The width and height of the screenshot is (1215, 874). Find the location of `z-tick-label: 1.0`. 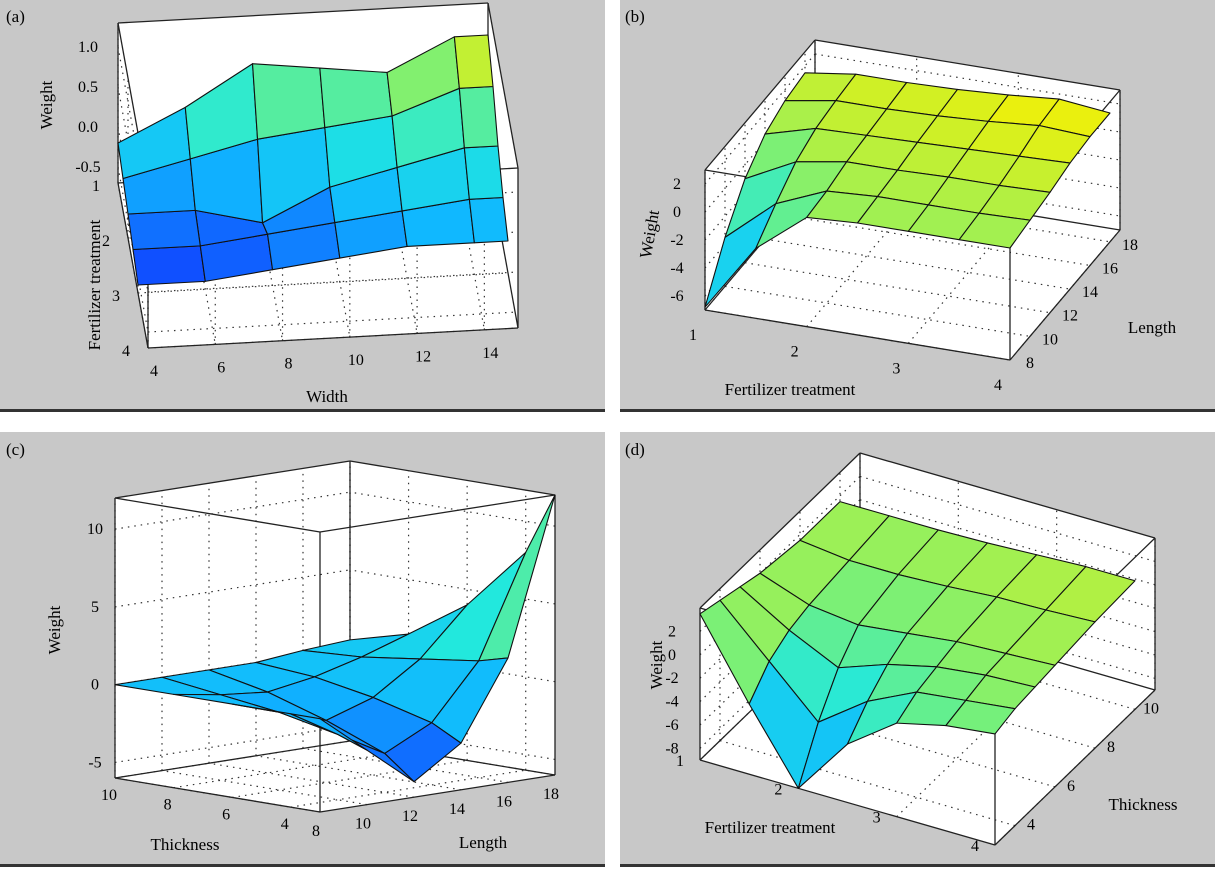

z-tick-label: 1.0 is located at coordinates (88, 47).